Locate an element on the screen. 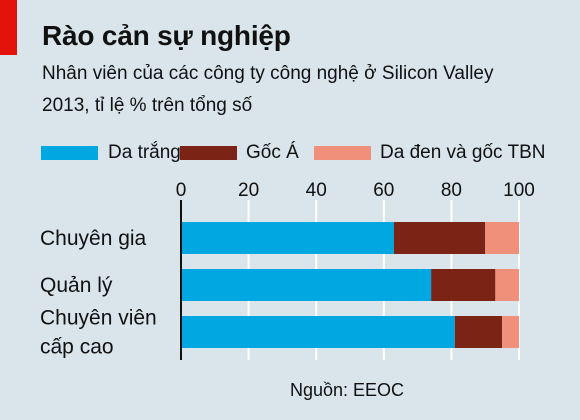 The image size is (580, 420). x-tick-label: 60 is located at coordinates (383, 190).